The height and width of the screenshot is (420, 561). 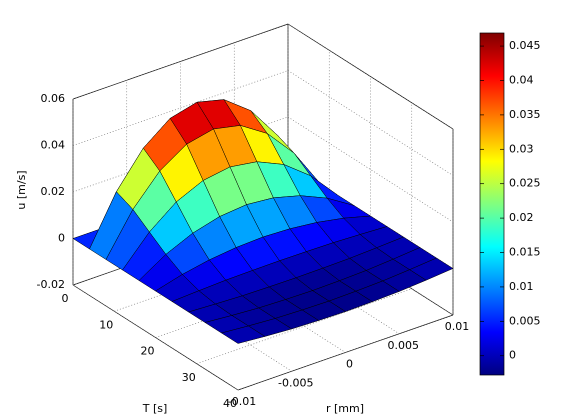 I want to click on colorbar-tick-label: 0.005, so click(x=525, y=320).